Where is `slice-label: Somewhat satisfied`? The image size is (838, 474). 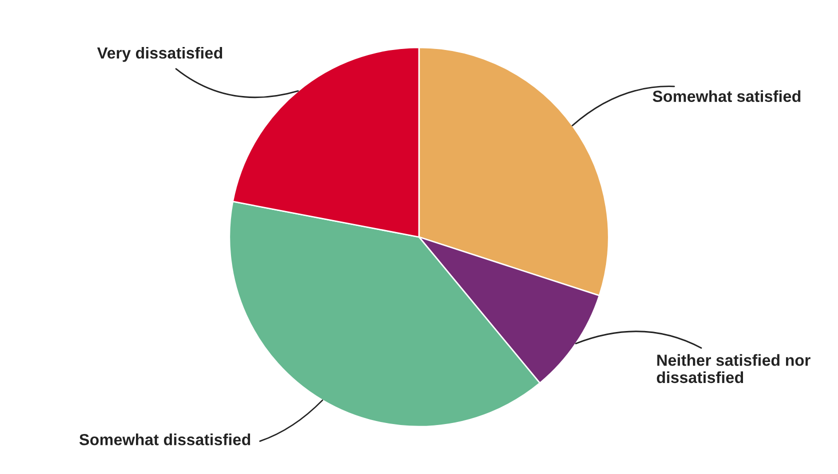
slice-label: Somewhat satisfied is located at coordinates (726, 96).